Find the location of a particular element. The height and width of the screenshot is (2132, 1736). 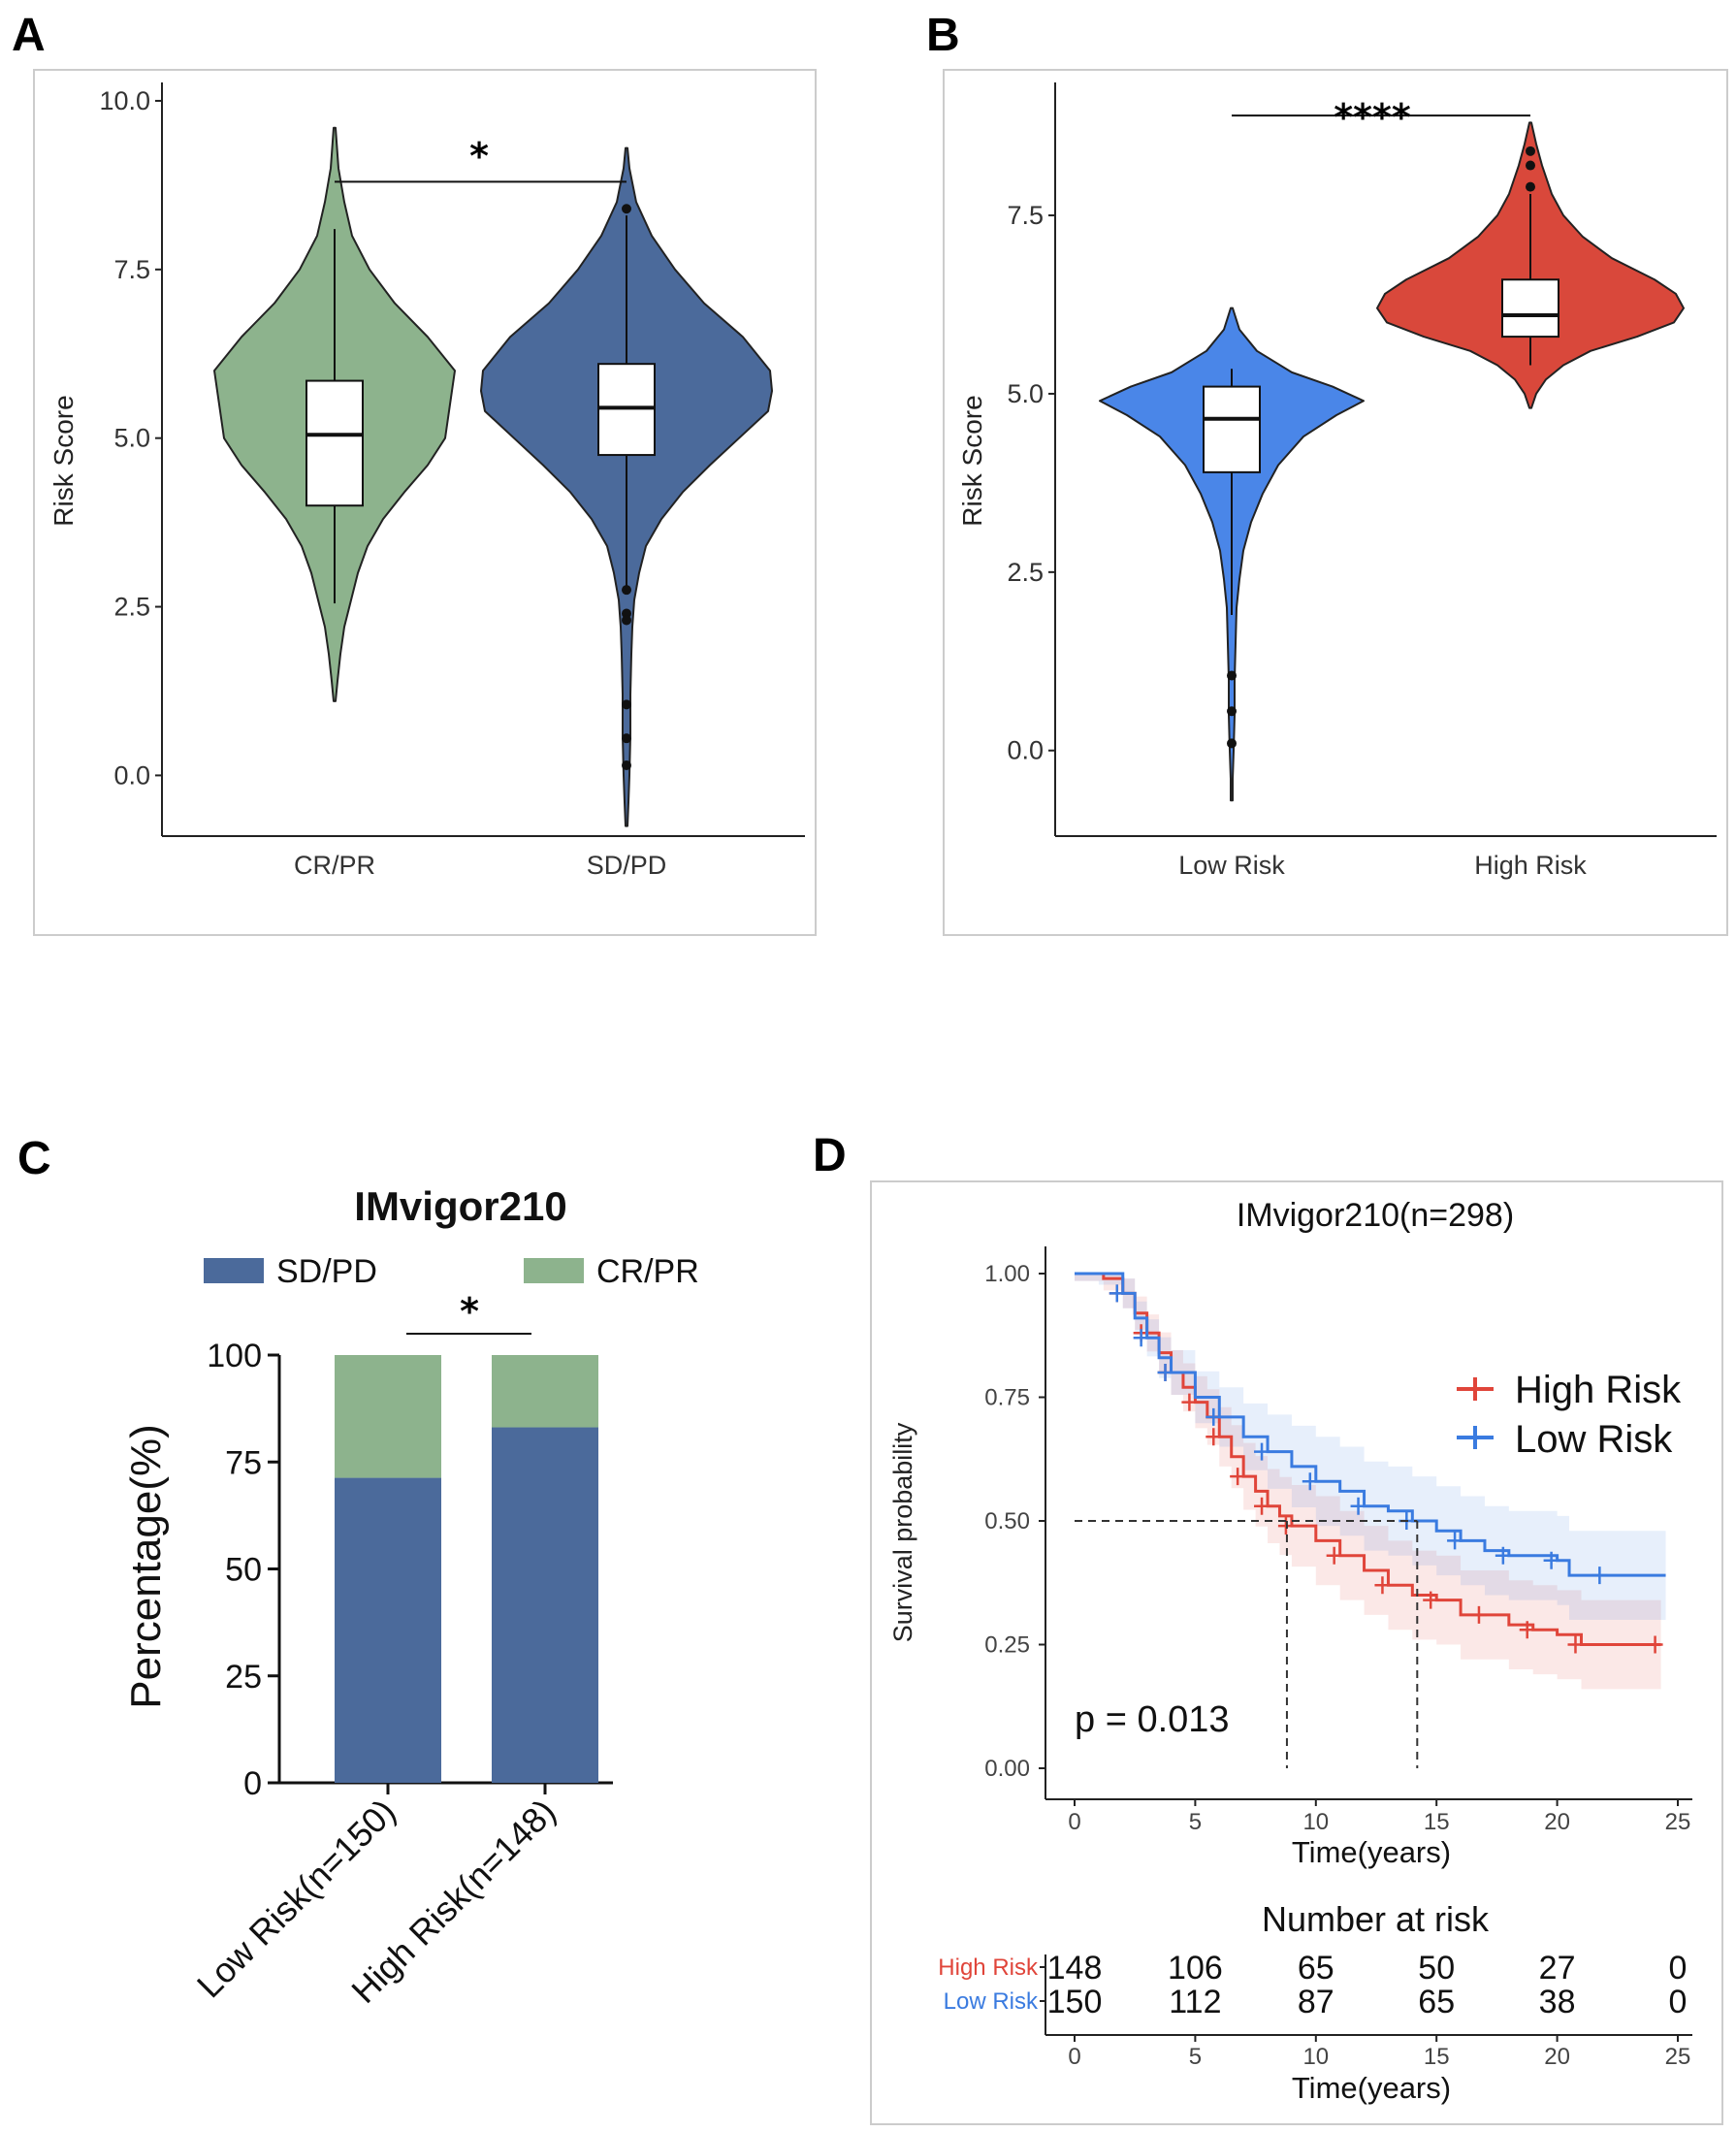

risk-value-1-0: 150 is located at coordinates (1075, 2002).